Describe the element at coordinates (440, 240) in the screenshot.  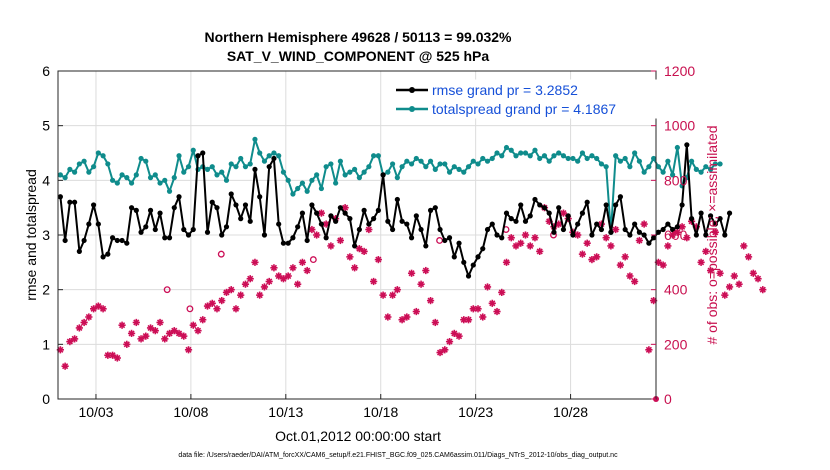
I see `possible-obs-point` at that location.